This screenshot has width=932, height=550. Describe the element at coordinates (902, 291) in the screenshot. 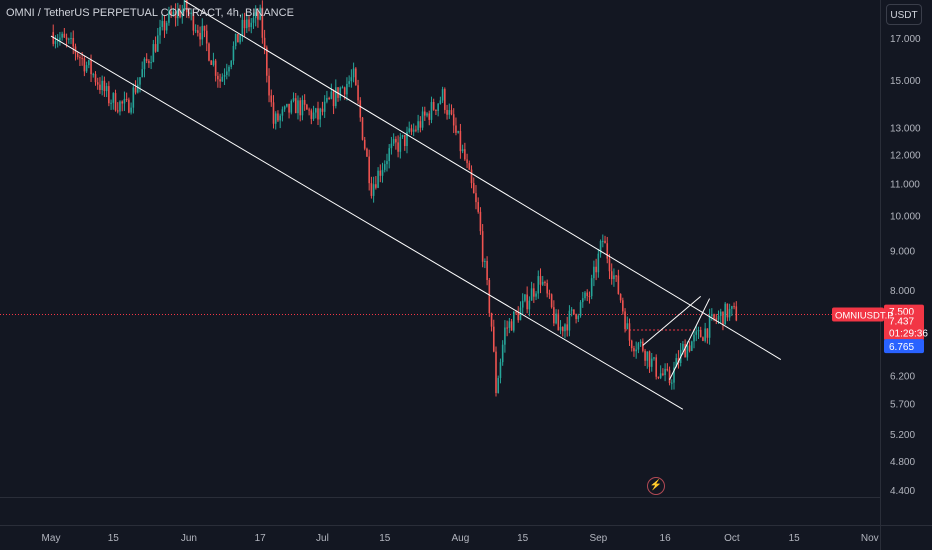

I see `price-tick-label: 8.000` at that location.